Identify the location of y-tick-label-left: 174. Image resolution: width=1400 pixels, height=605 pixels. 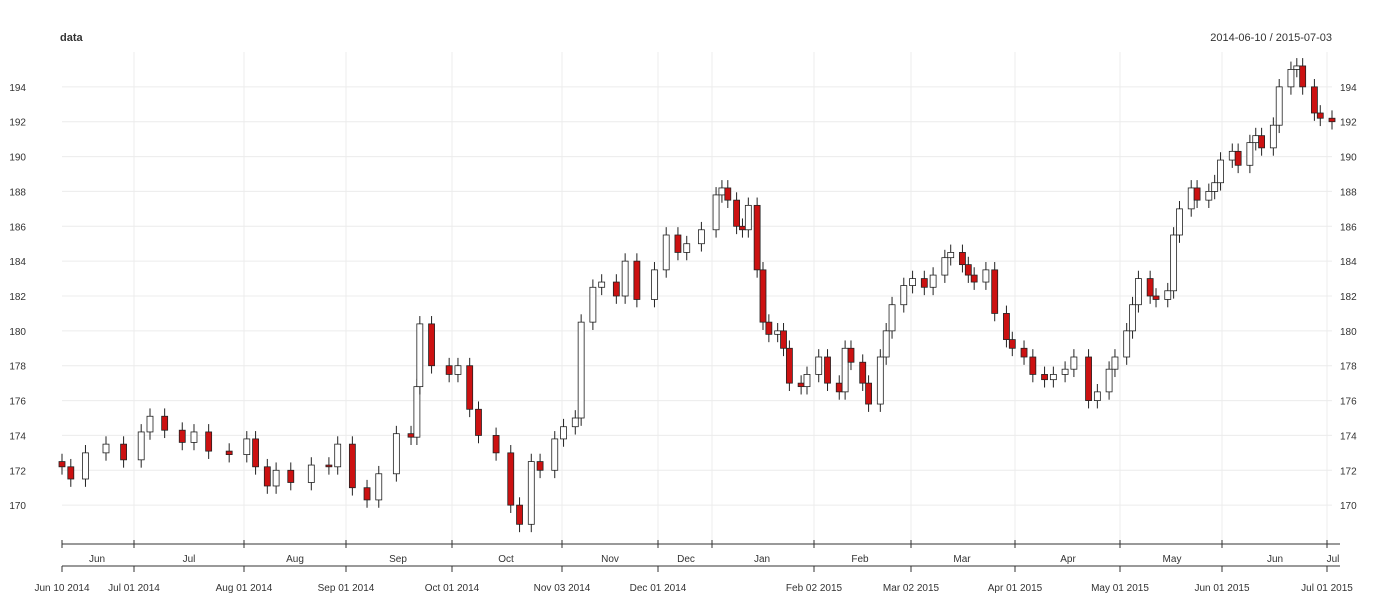
(17, 436).